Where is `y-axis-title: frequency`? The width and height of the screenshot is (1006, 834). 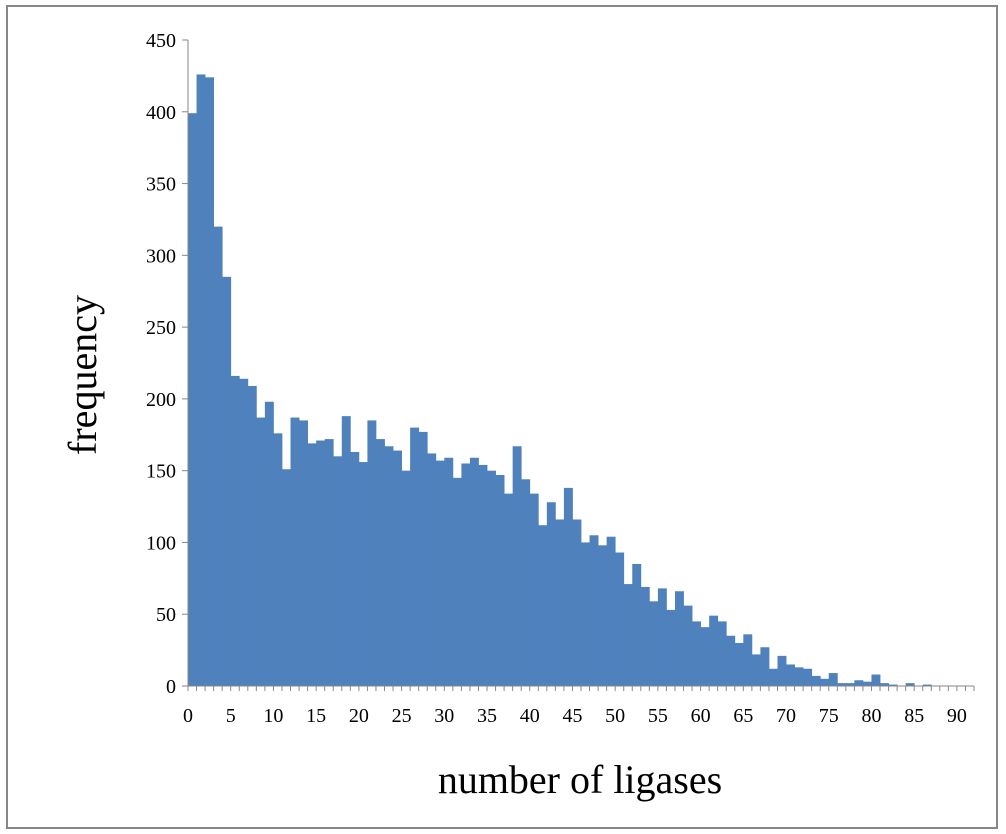
y-axis-title: frequency is located at coordinates (82, 375).